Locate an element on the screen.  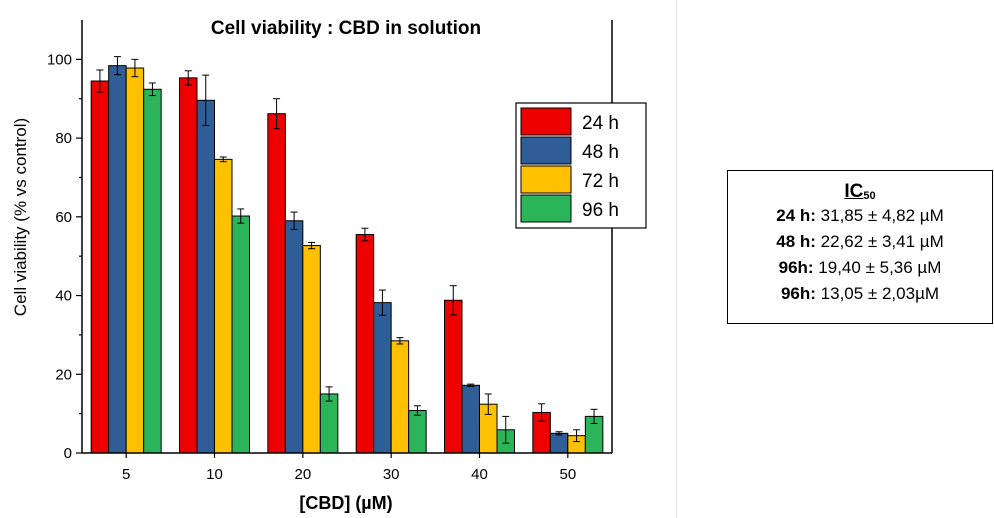
y-tick-label: 100 is located at coordinates (59, 59).